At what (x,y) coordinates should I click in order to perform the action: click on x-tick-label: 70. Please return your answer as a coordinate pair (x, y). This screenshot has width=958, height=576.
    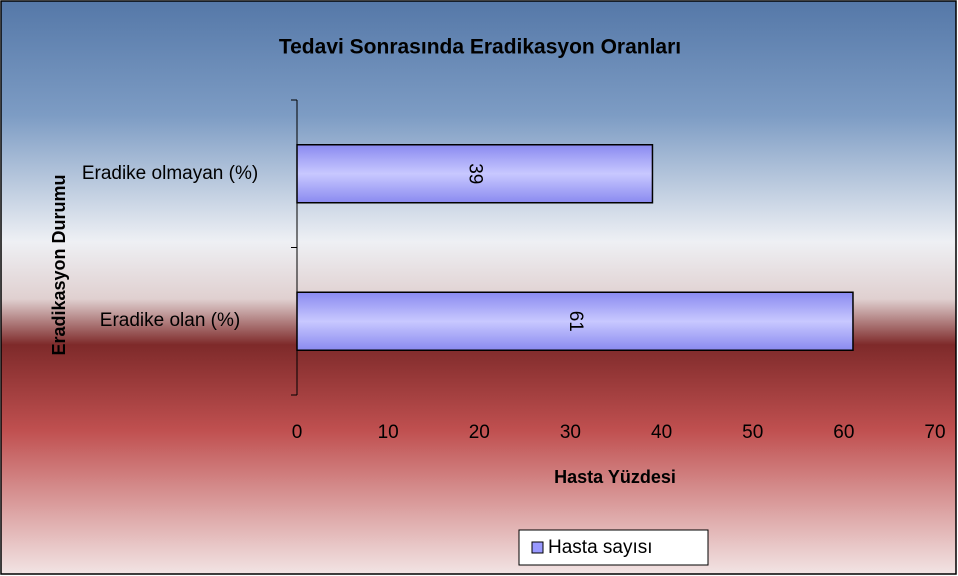
    Looking at the image, I should click on (934, 432).